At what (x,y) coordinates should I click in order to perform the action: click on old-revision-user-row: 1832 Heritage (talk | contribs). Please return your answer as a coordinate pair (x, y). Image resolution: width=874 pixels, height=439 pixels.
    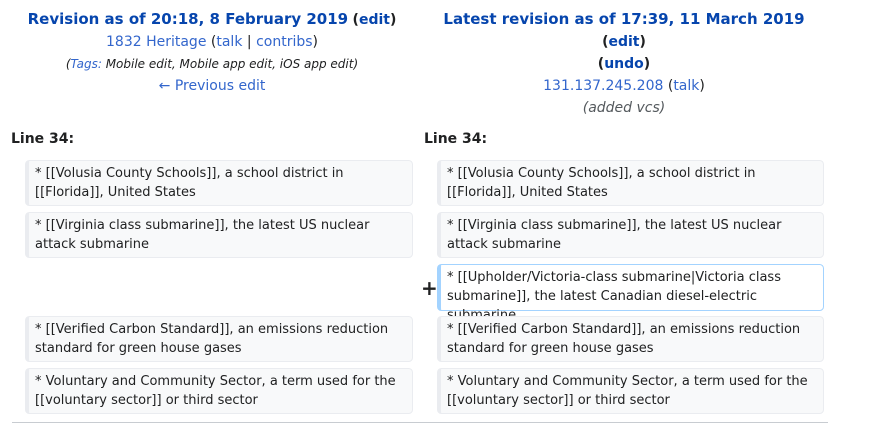
    Looking at the image, I should click on (212, 42).